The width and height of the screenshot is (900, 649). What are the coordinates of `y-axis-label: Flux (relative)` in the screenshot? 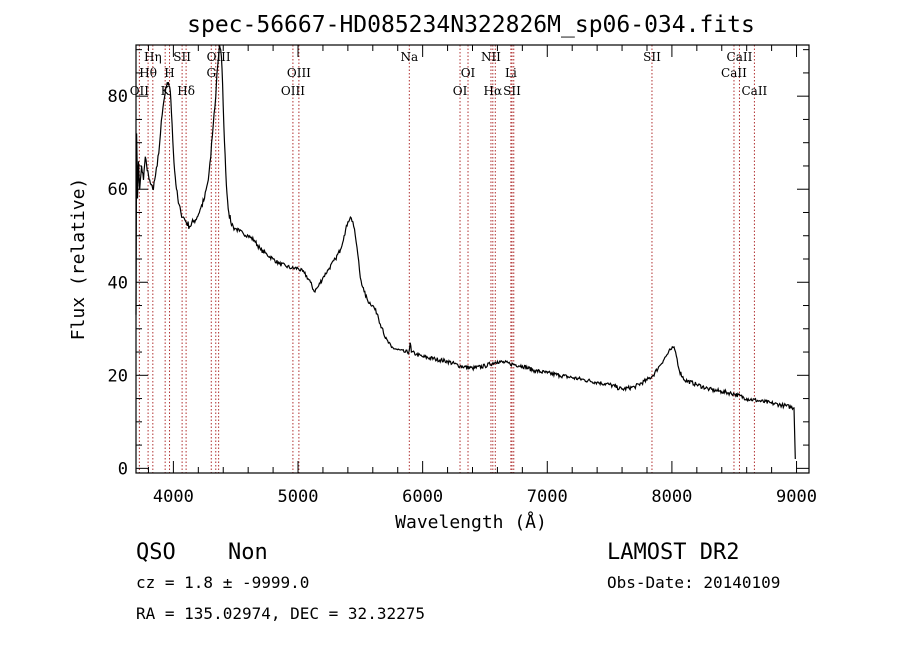 It's located at (78, 259).